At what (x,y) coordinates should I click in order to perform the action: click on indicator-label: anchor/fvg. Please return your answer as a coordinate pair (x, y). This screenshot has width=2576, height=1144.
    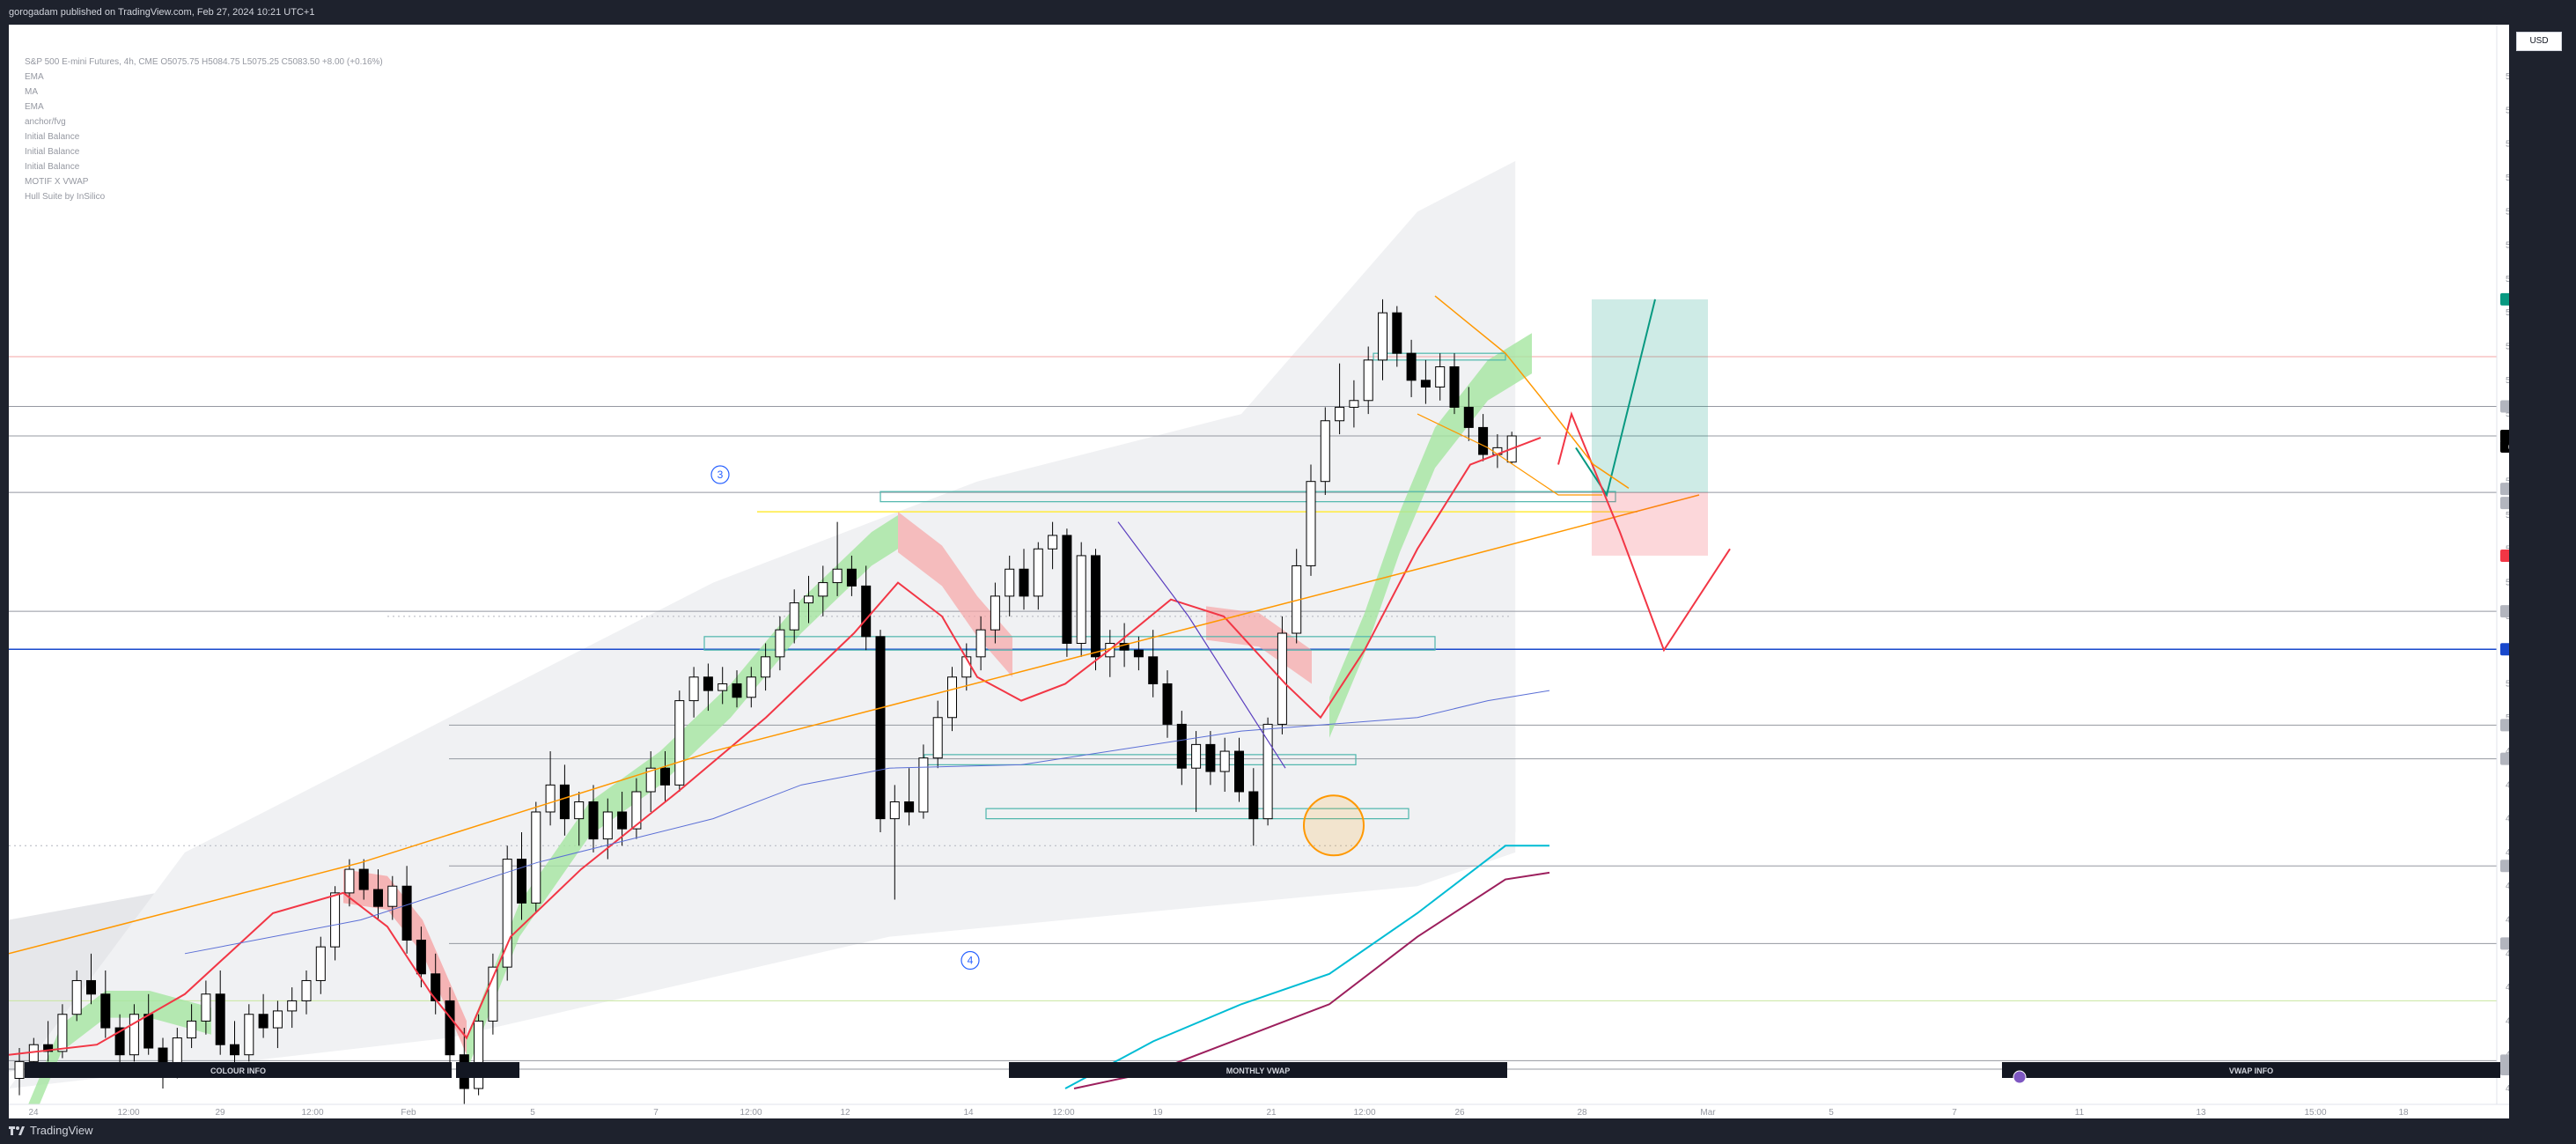
    Looking at the image, I should click on (45, 122).